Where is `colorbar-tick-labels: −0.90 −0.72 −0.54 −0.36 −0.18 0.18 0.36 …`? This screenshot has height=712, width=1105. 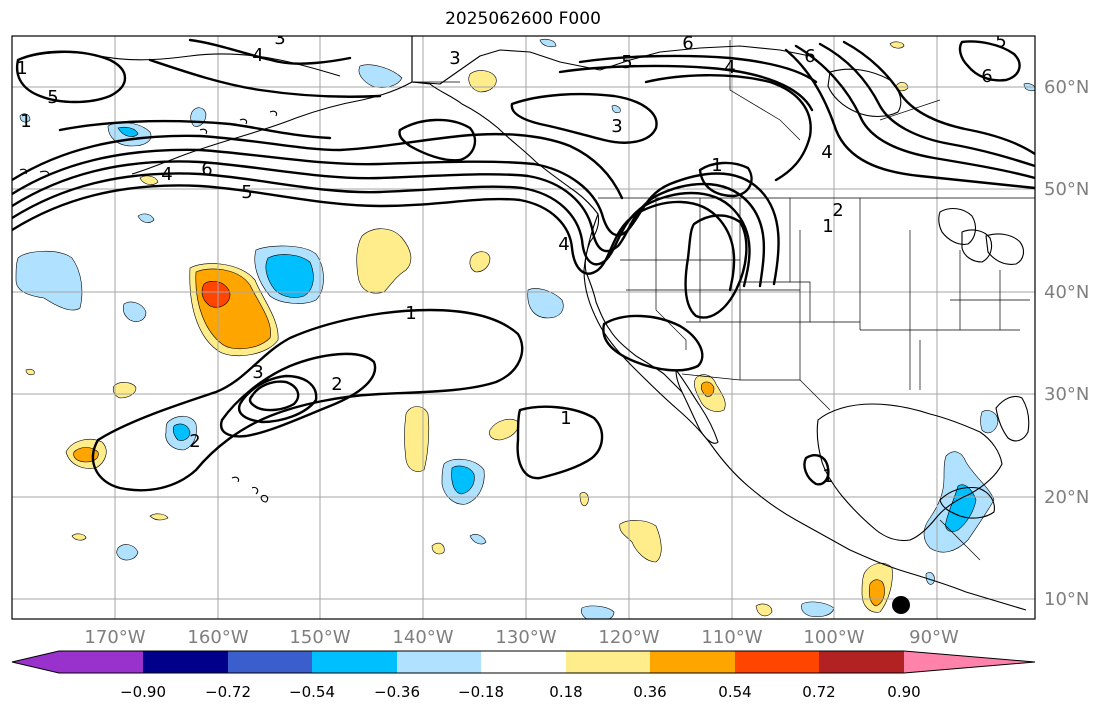
colorbar-tick-labels: −0.90 −0.72 −0.54 −0.36 −0.18 0.18 0.36 … is located at coordinates (520, 692).